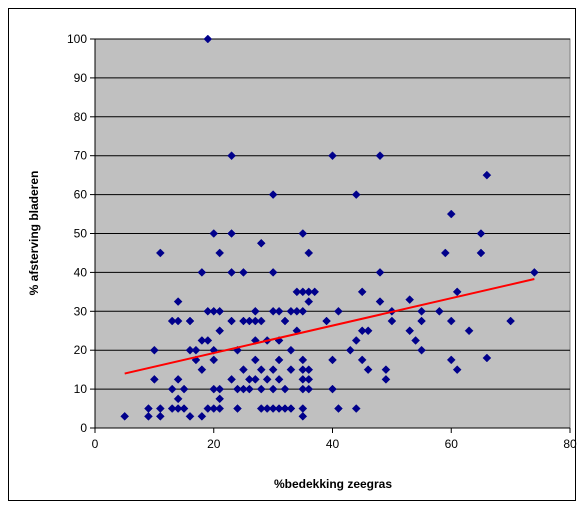 The image size is (587, 511). Describe the element at coordinates (81, 311) in the screenshot. I see `y-tick-label: 30` at that location.